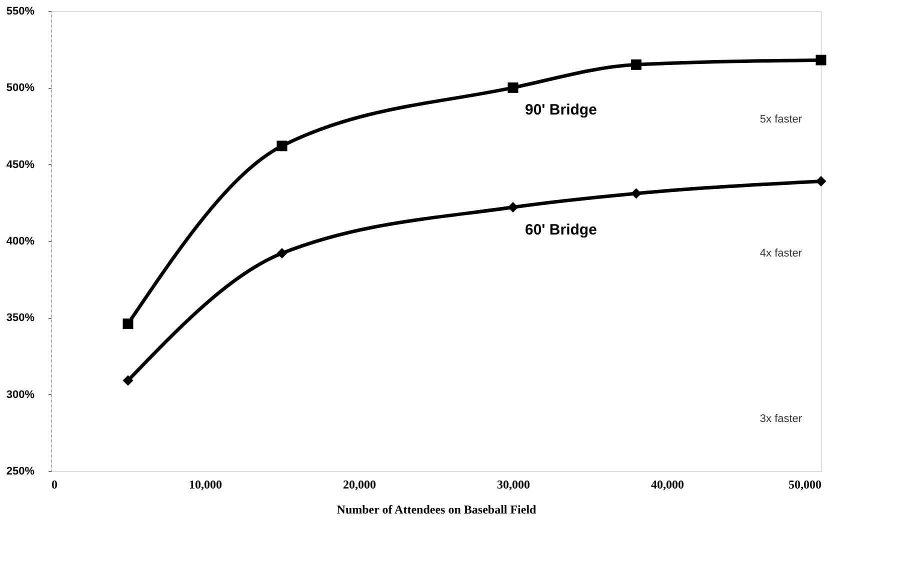 Image resolution: width=906 pixels, height=582 pixels. I want to click on annotation: 5x faster, so click(781, 120).